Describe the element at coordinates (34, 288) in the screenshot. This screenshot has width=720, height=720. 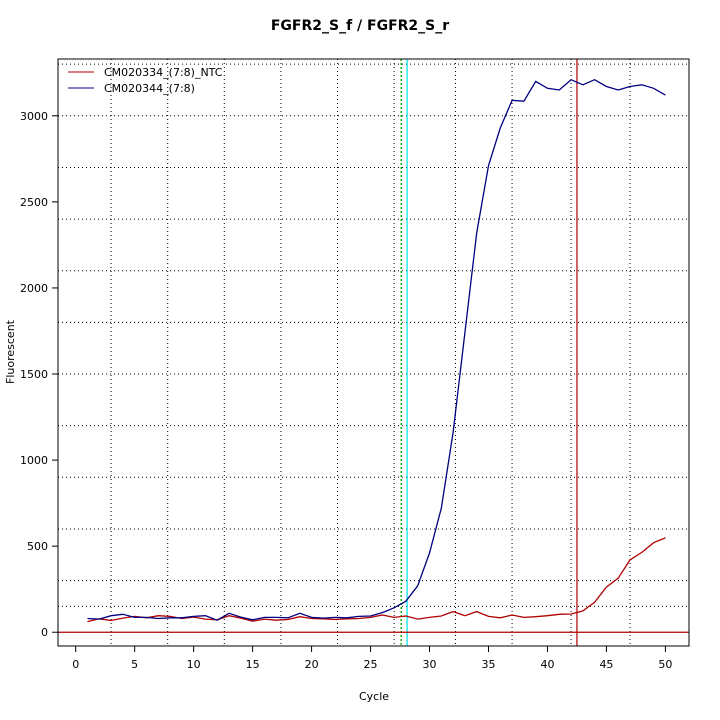
I see `y-tick-label: 2000` at that location.